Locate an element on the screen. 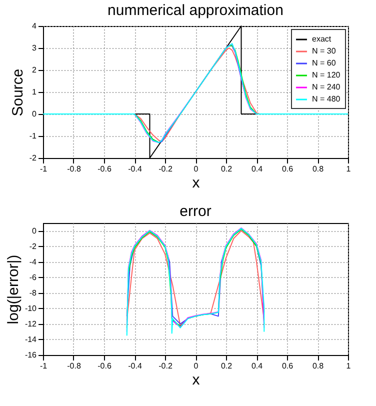 The width and height of the screenshot is (376, 406). chart-title: error is located at coordinates (196, 211).